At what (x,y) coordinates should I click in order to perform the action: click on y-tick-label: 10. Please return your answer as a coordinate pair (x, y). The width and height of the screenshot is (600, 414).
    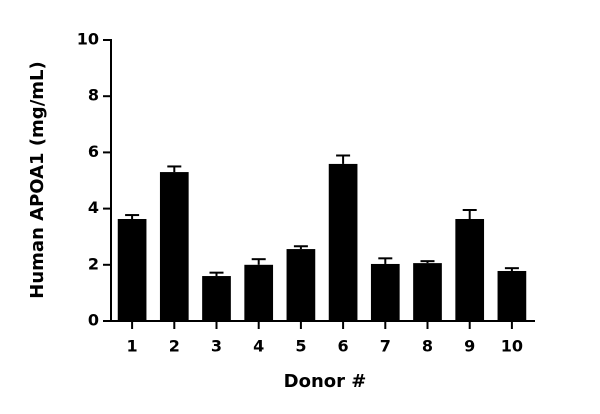
    Looking at the image, I should click on (88, 39).